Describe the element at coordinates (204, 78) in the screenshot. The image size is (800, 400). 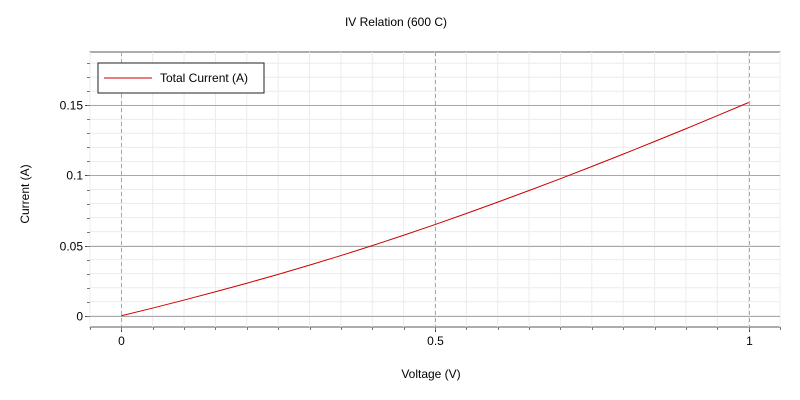
I see `legend-label: Total Current (A)` at that location.